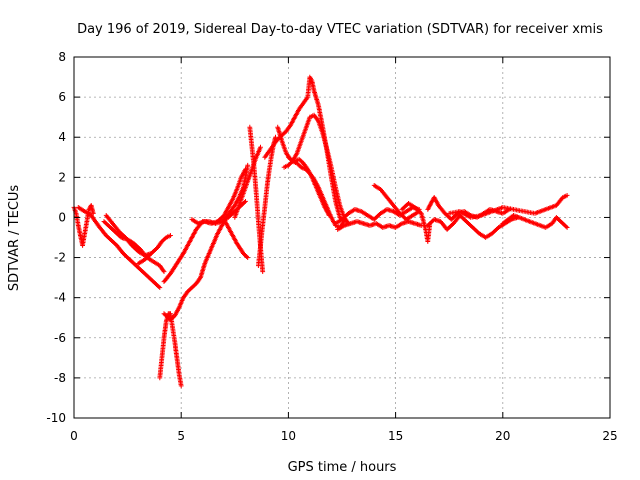 The height and width of the screenshot is (480, 640). Describe the element at coordinates (60, 298) in the screenshot. I see `y-tick-label: -4` at that location.